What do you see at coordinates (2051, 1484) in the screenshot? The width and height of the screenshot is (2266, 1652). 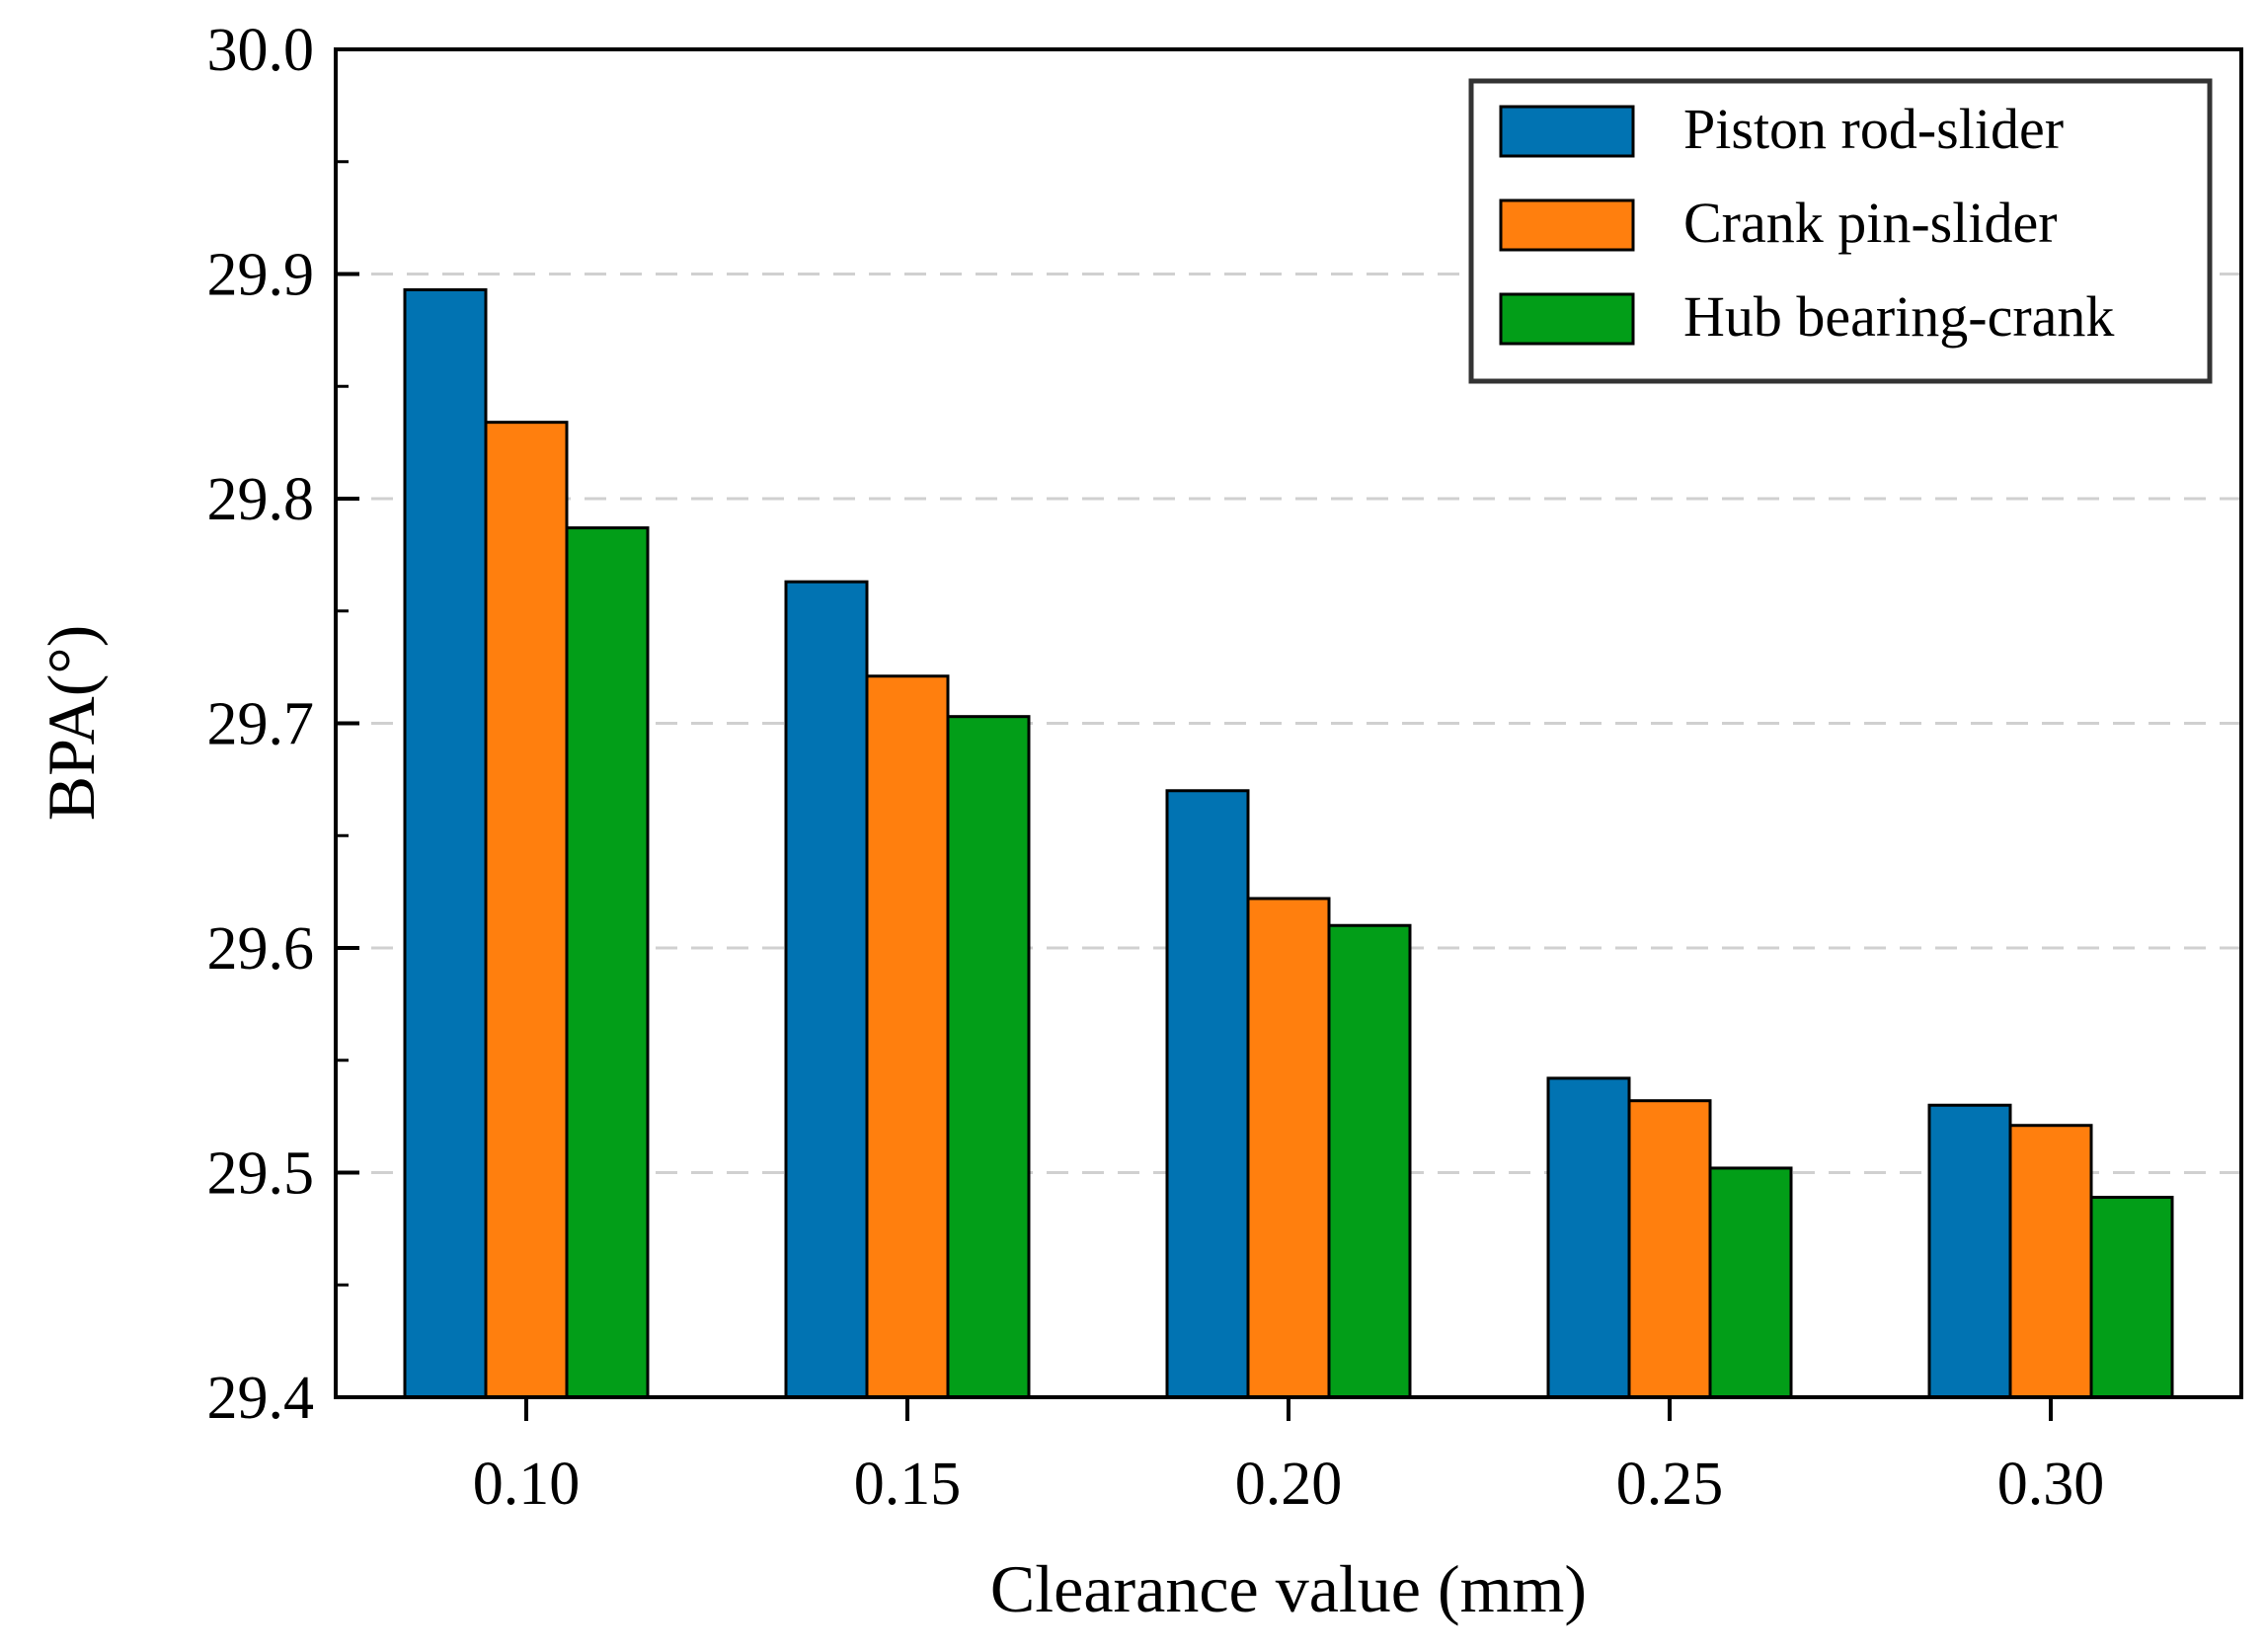 I see `x-tick-label: 0.30` at bounding box center [2051, 1484].